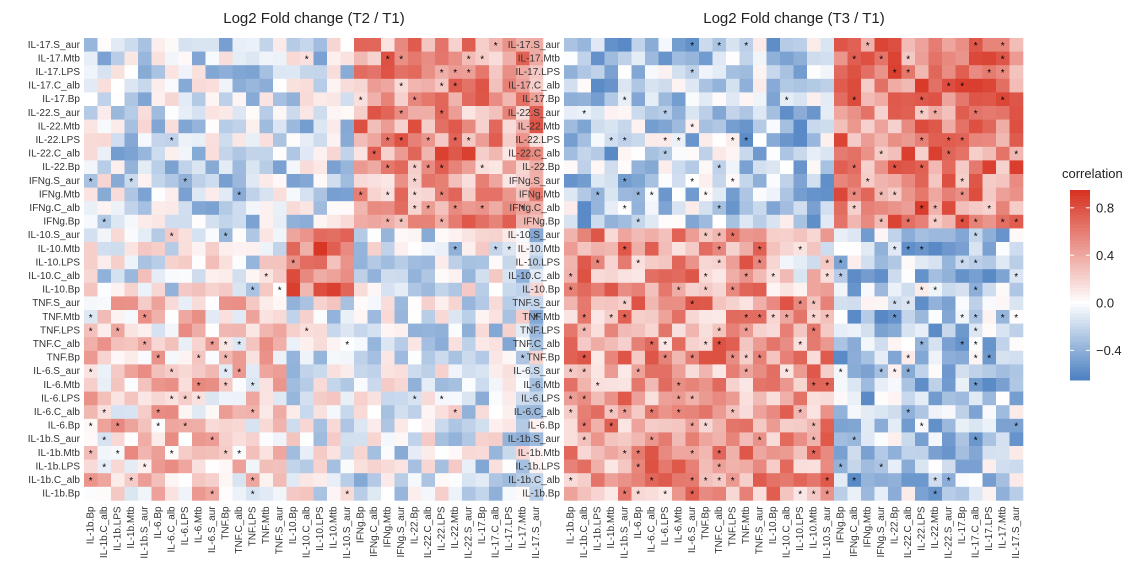  I want to click on row-label: TNF.C_alb, so click(57, 344).